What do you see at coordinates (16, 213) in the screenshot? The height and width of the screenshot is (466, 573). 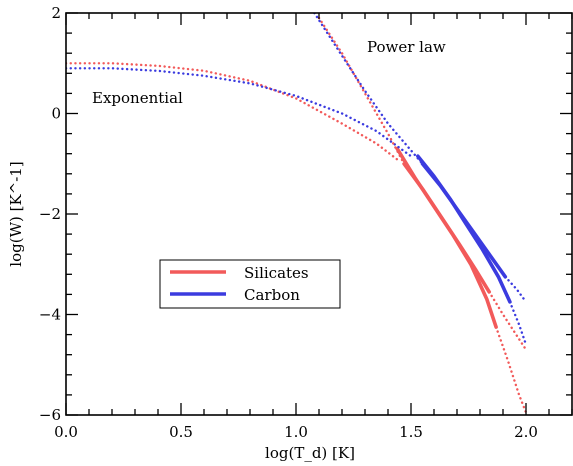 I see `y-axis-label: log(W) [K^-1]` at bounding box center [16, 213].